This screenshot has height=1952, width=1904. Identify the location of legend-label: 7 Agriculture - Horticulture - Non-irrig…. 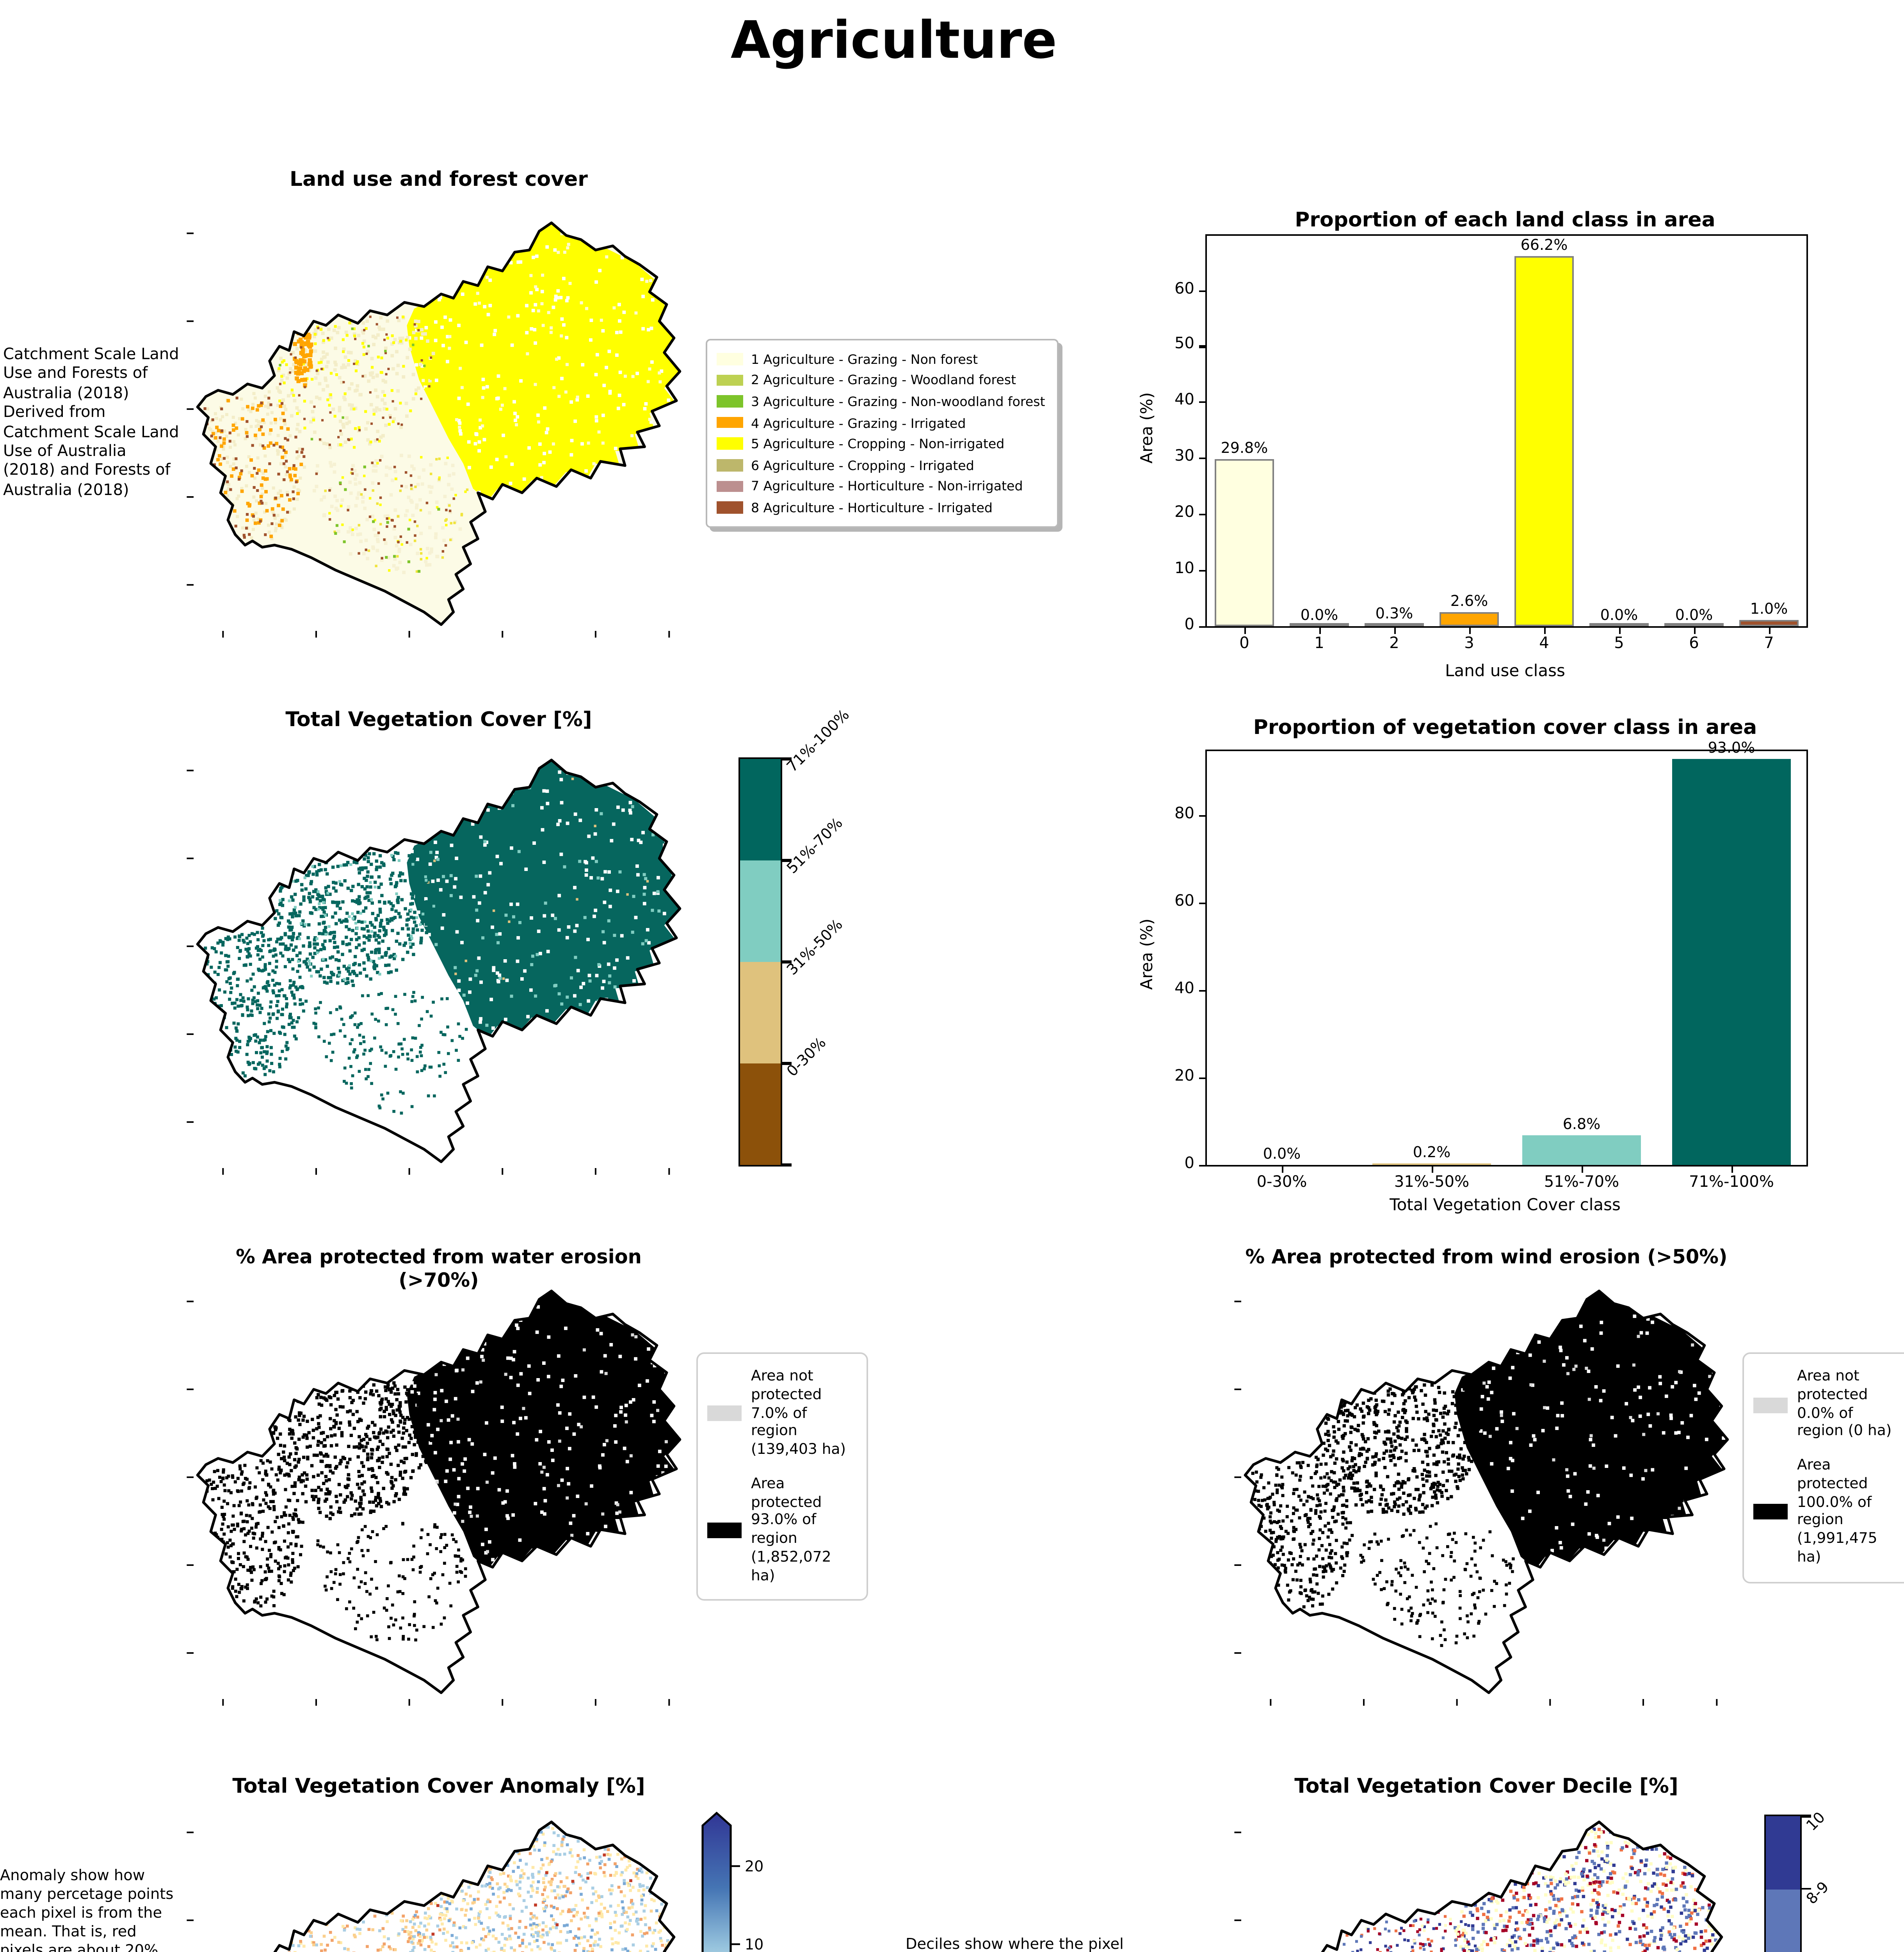
(887, 486).